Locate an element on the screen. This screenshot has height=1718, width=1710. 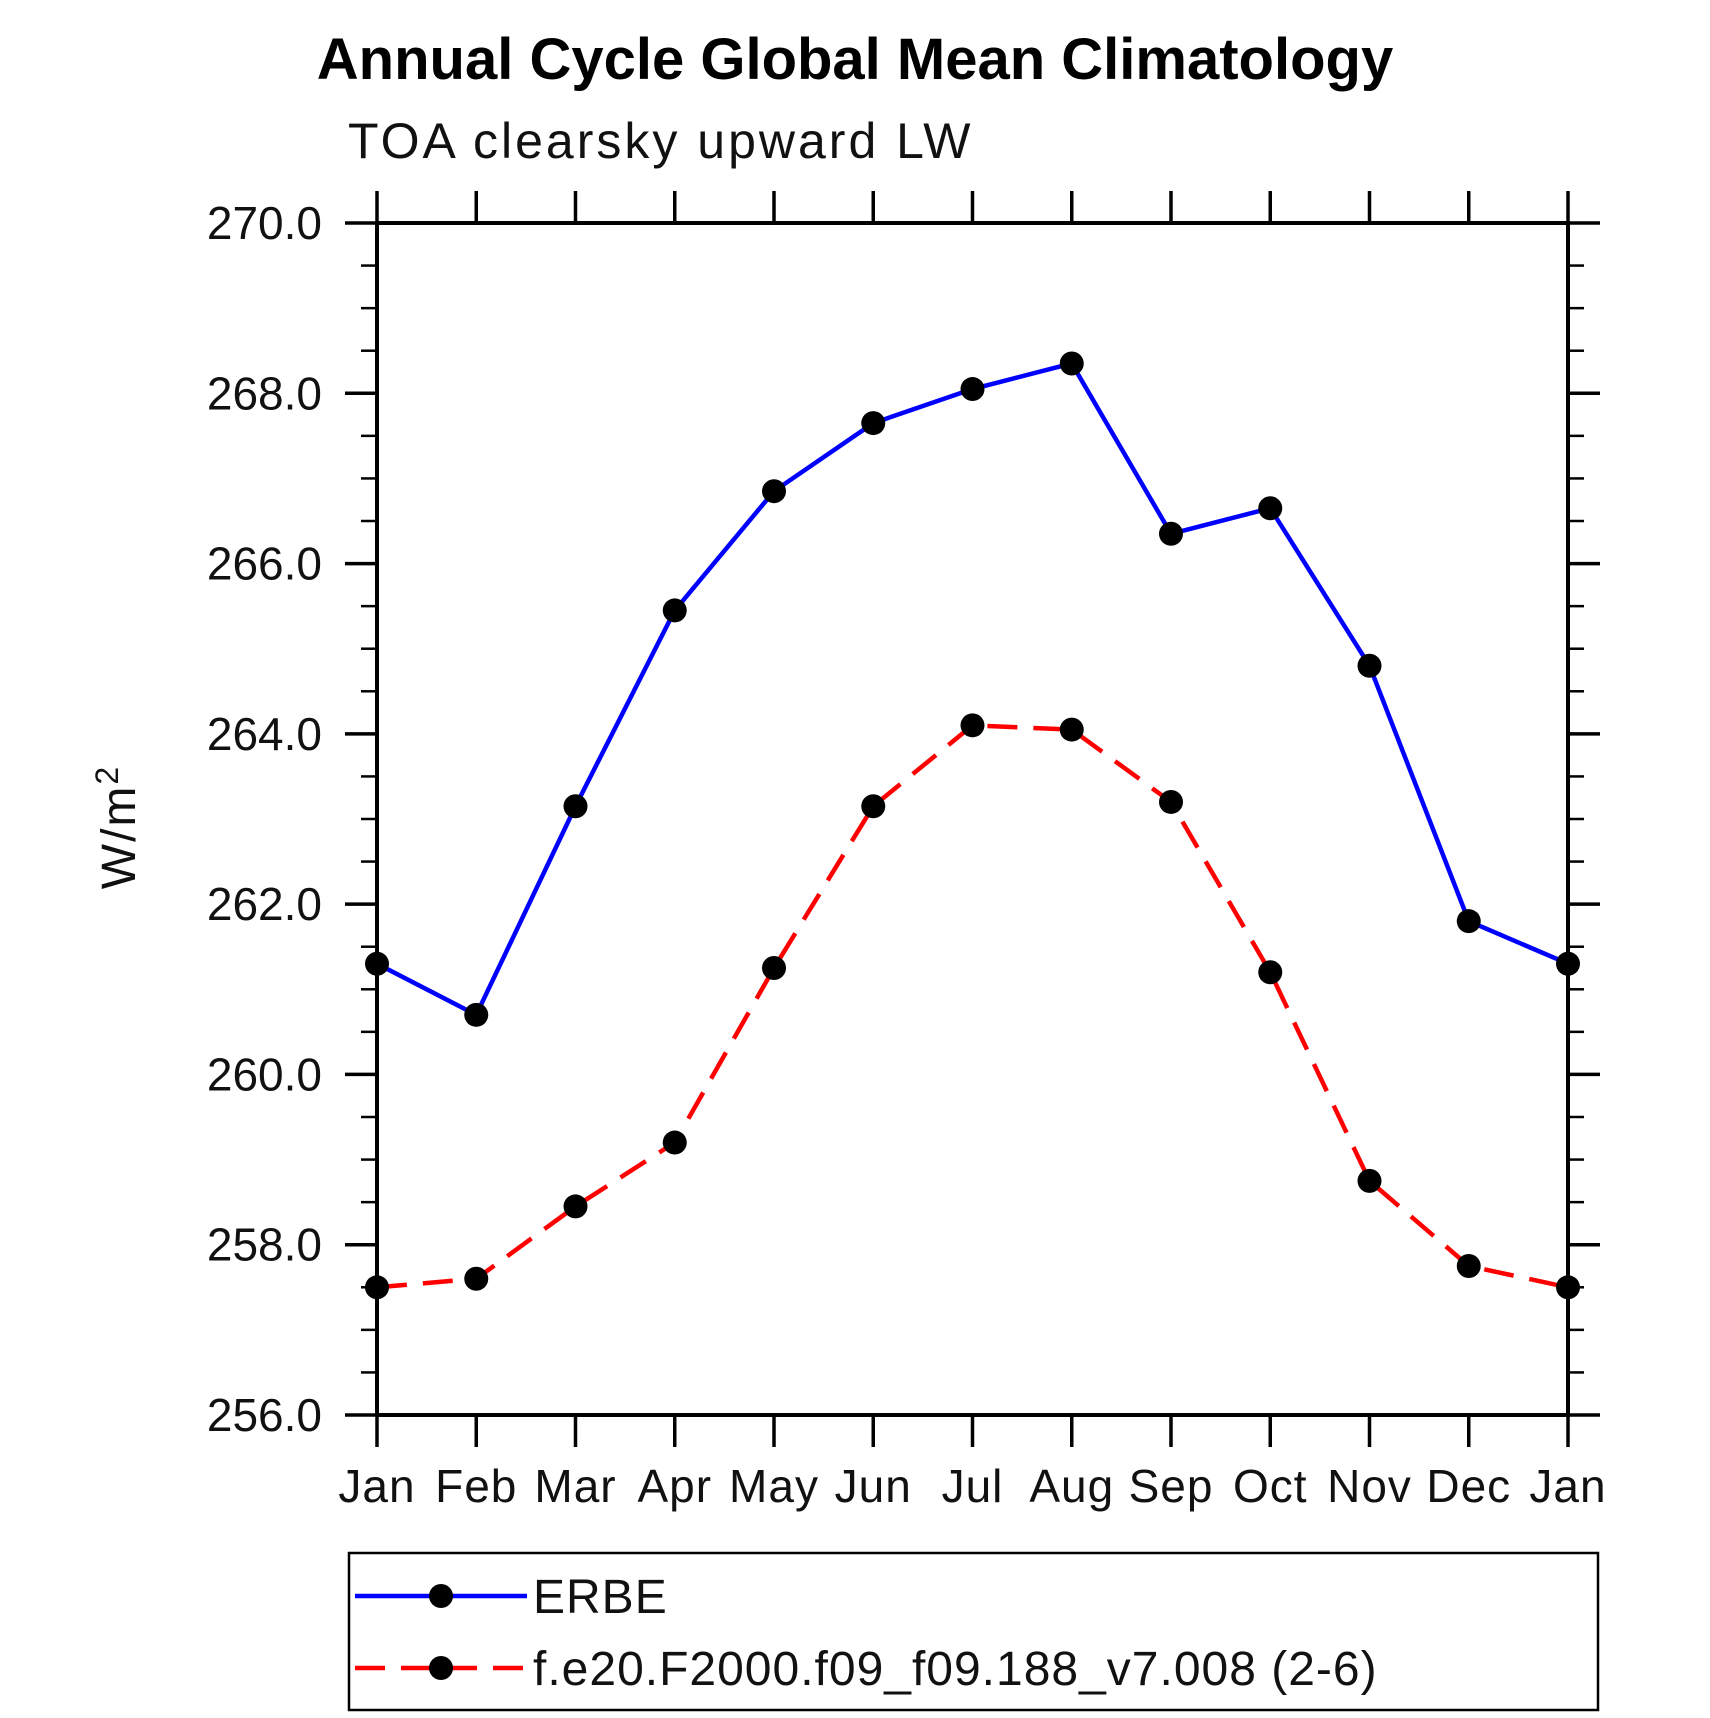
y-tick-label: 262.0 is located at coordinates (264, 904).